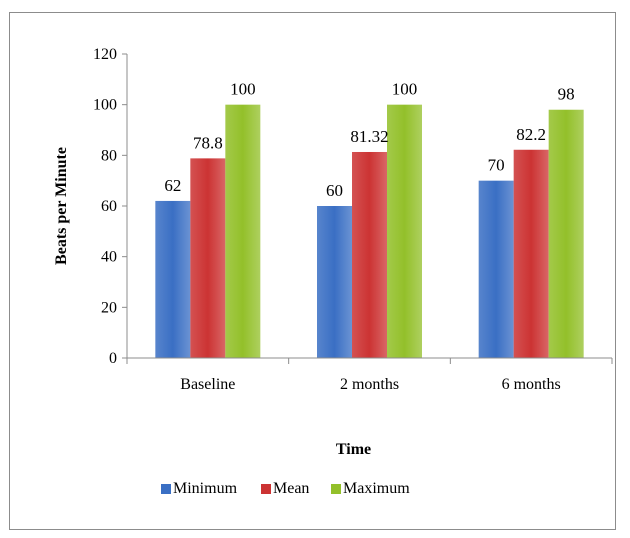 The image size is (630, 538). I want to click on category-label: 2 months, so click(369, 384).